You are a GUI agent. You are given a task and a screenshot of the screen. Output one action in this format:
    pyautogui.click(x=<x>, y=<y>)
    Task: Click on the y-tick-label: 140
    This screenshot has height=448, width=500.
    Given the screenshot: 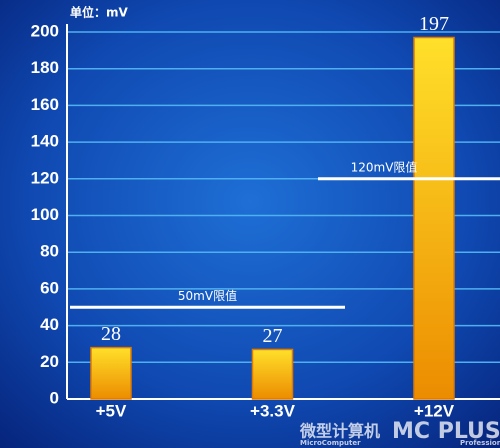 What is the action you would take?
    pyautogui.click(x=45, y=141)
    